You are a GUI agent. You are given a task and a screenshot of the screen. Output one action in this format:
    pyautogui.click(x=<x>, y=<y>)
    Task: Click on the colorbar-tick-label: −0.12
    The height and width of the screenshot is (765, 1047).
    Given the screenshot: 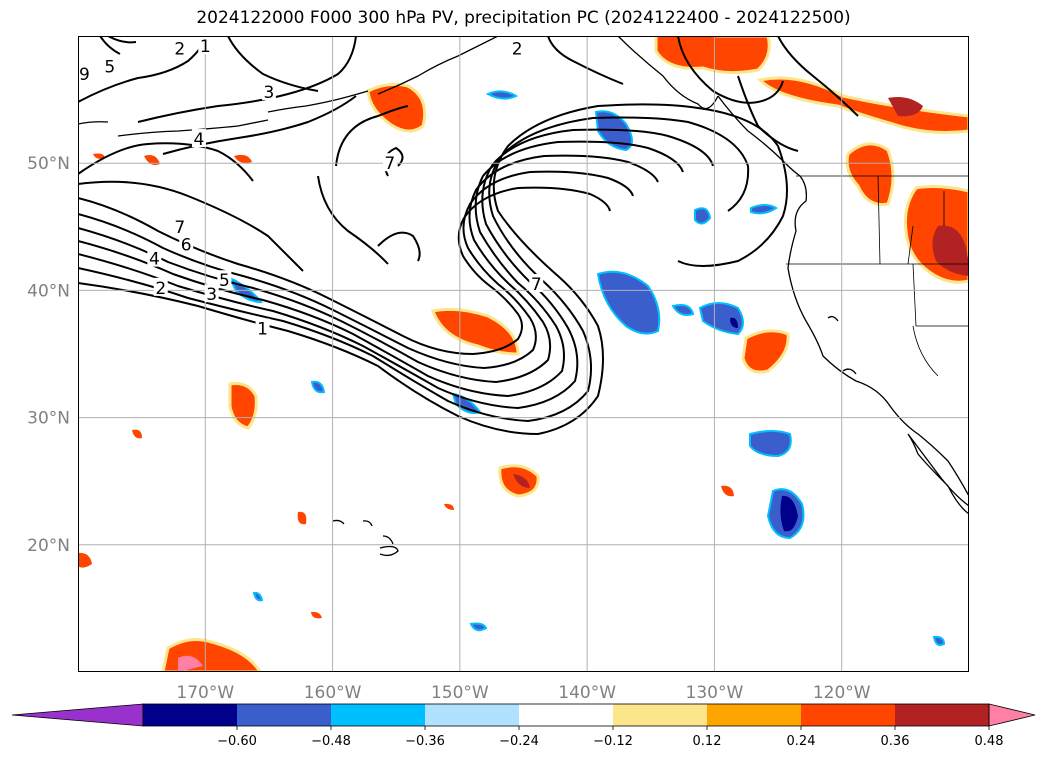 What is the action you would take?
    pyautogui.click(x=613, y=741)
    